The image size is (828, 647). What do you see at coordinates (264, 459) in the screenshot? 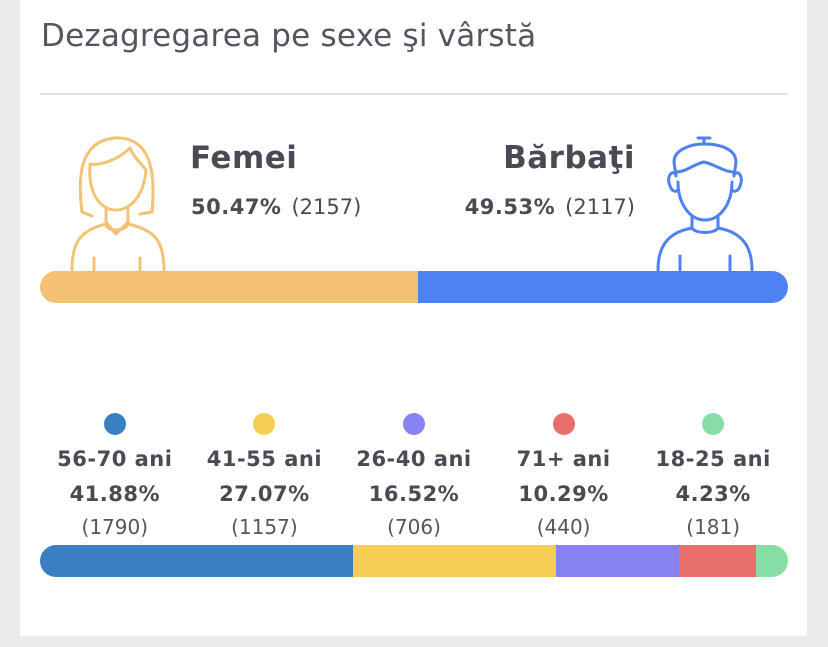
I see `age-label: 41-55 ani` at bounding box center [264, 459].